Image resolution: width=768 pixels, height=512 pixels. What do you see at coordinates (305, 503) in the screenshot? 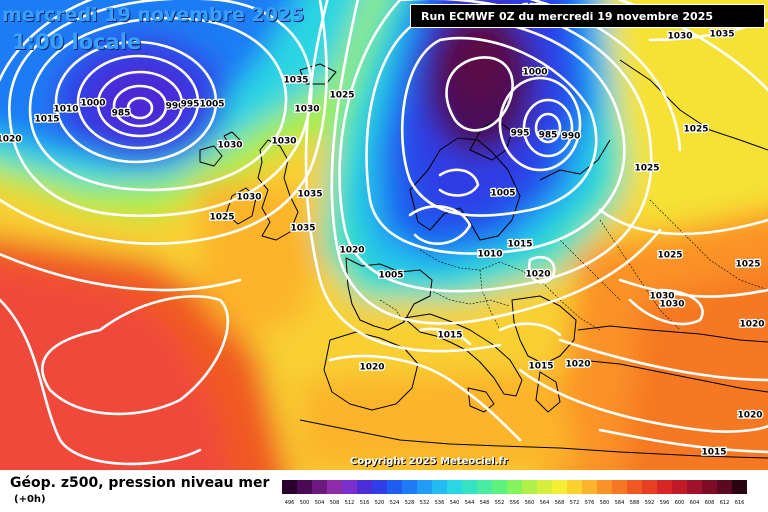
I see `color-scale-label: 500` at bounding box center [305, 503].